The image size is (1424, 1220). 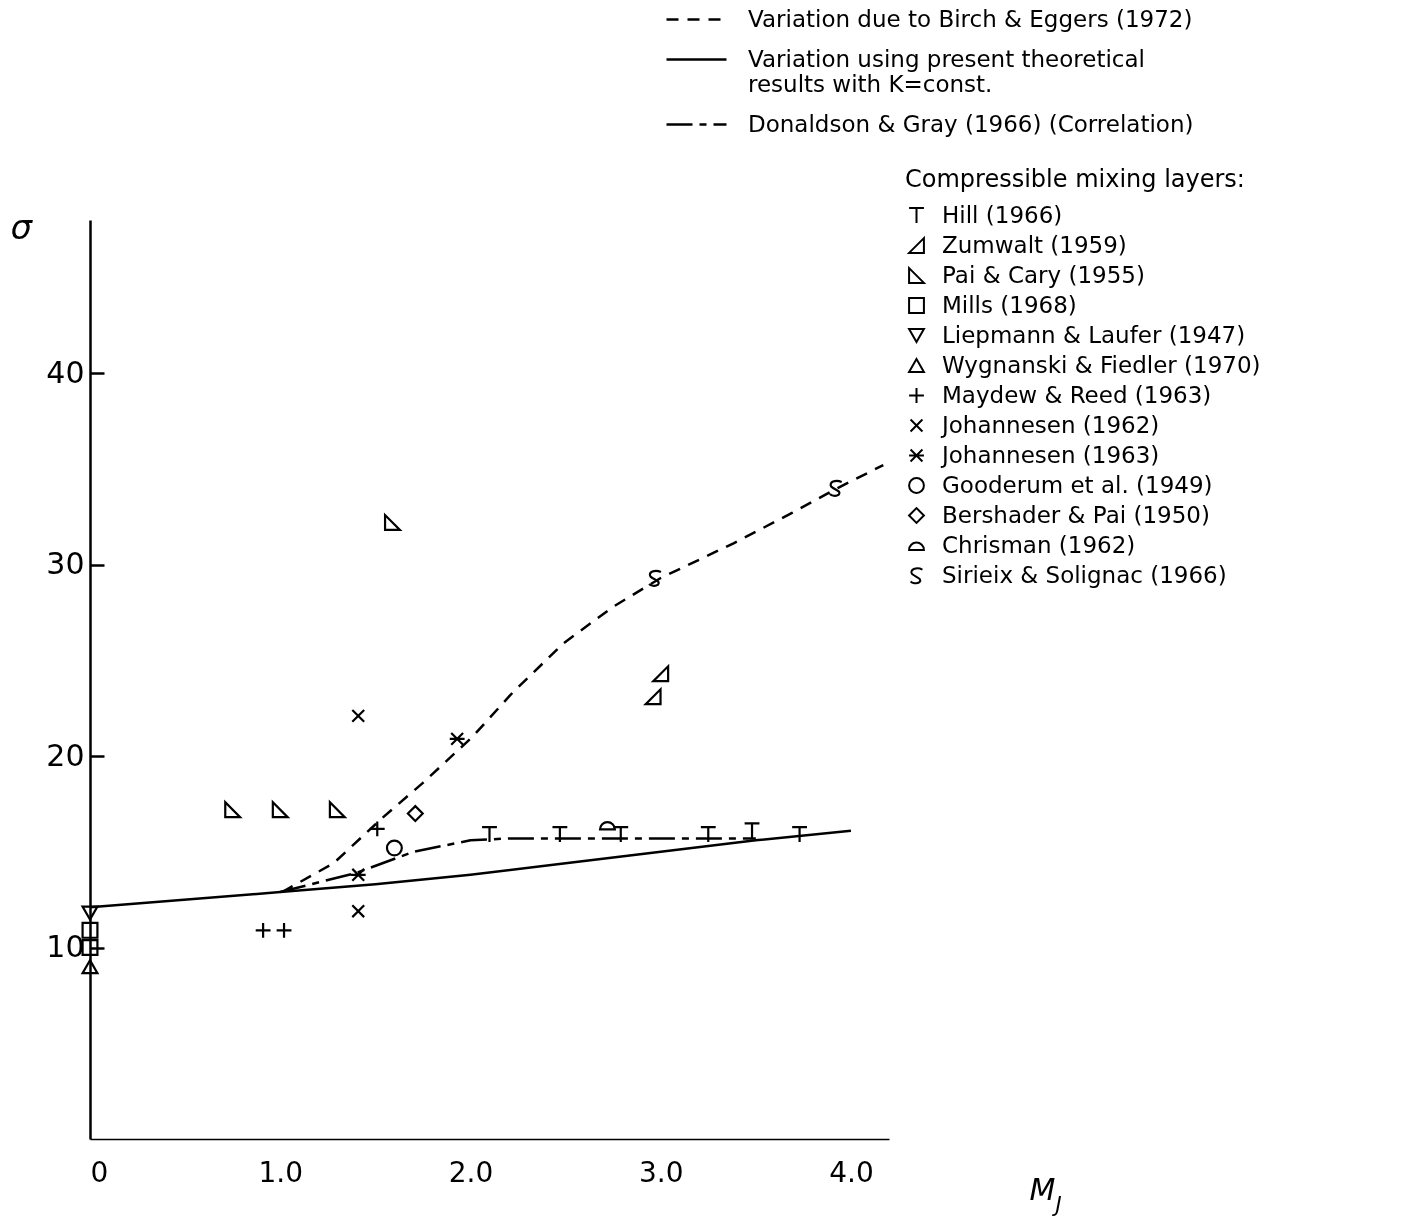 I want to click on y-tick-label: 30, so click(x=65, y=564).